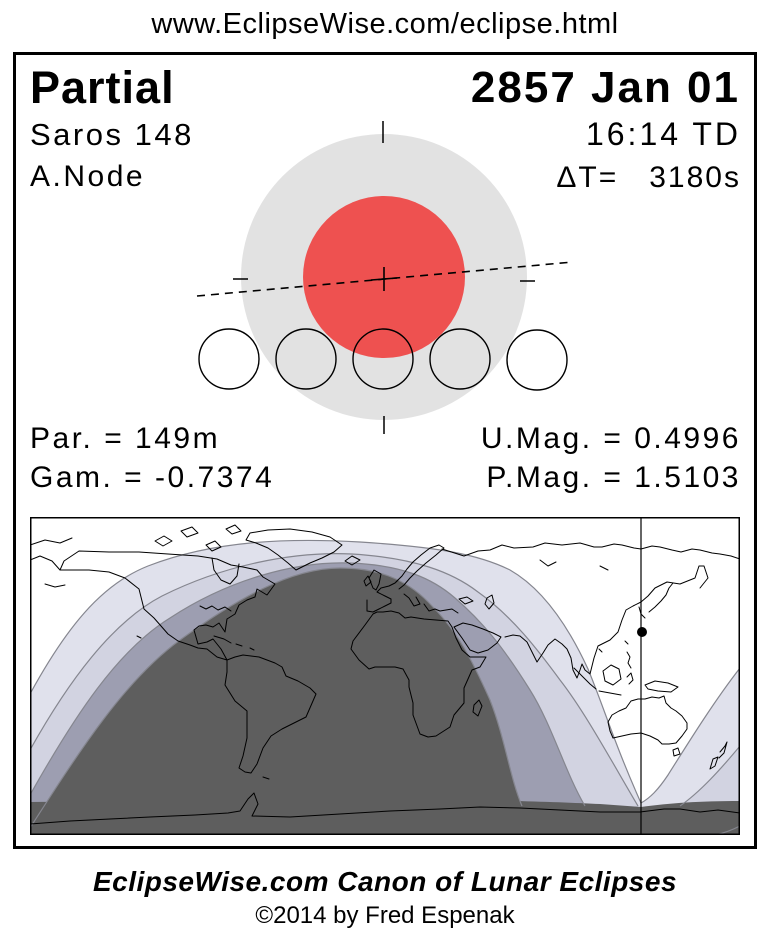 The image size is (770, 940). Describe the element at coordinates (88, 176) in the screenshot. I see `node-label: A.Node` at that location.